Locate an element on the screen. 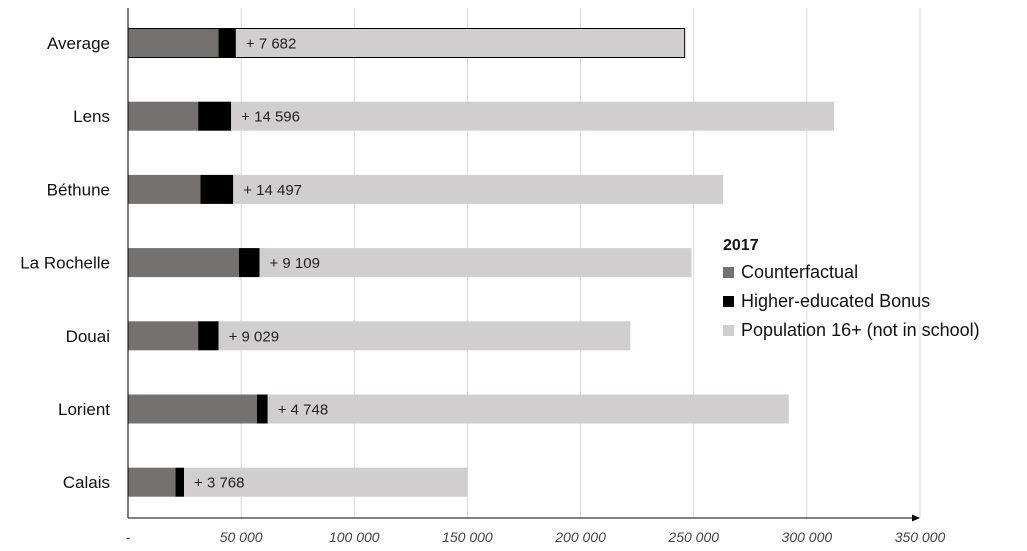 This screenshot has height=551, width=1027. bonus-data-label: + 9 109 is located at coordinates (294, 263).